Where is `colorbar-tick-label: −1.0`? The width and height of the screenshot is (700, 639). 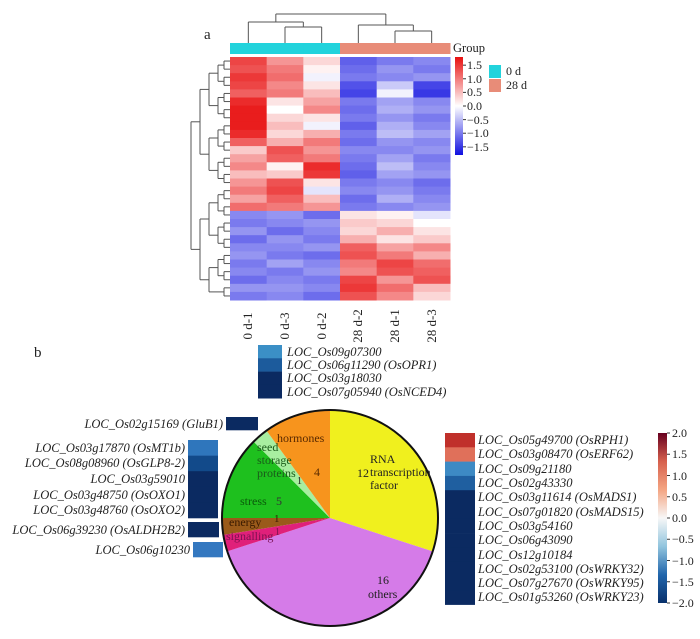
colorbar-tick-label: −1.0 is located at coordinates (683, 560).